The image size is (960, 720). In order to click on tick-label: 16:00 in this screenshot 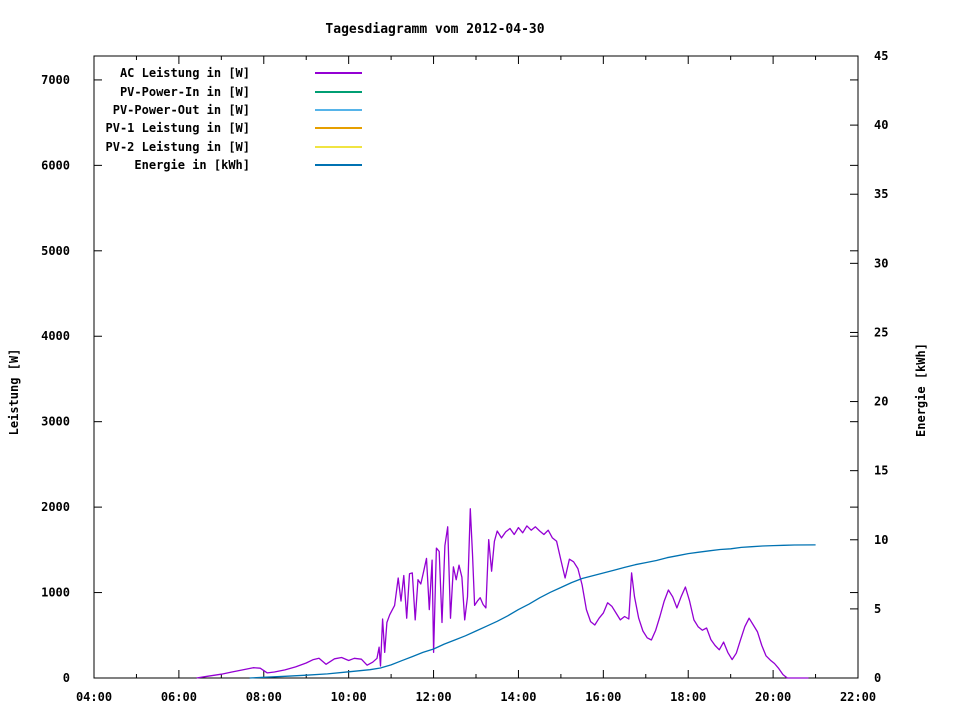, I will do `click(603, 697)`.